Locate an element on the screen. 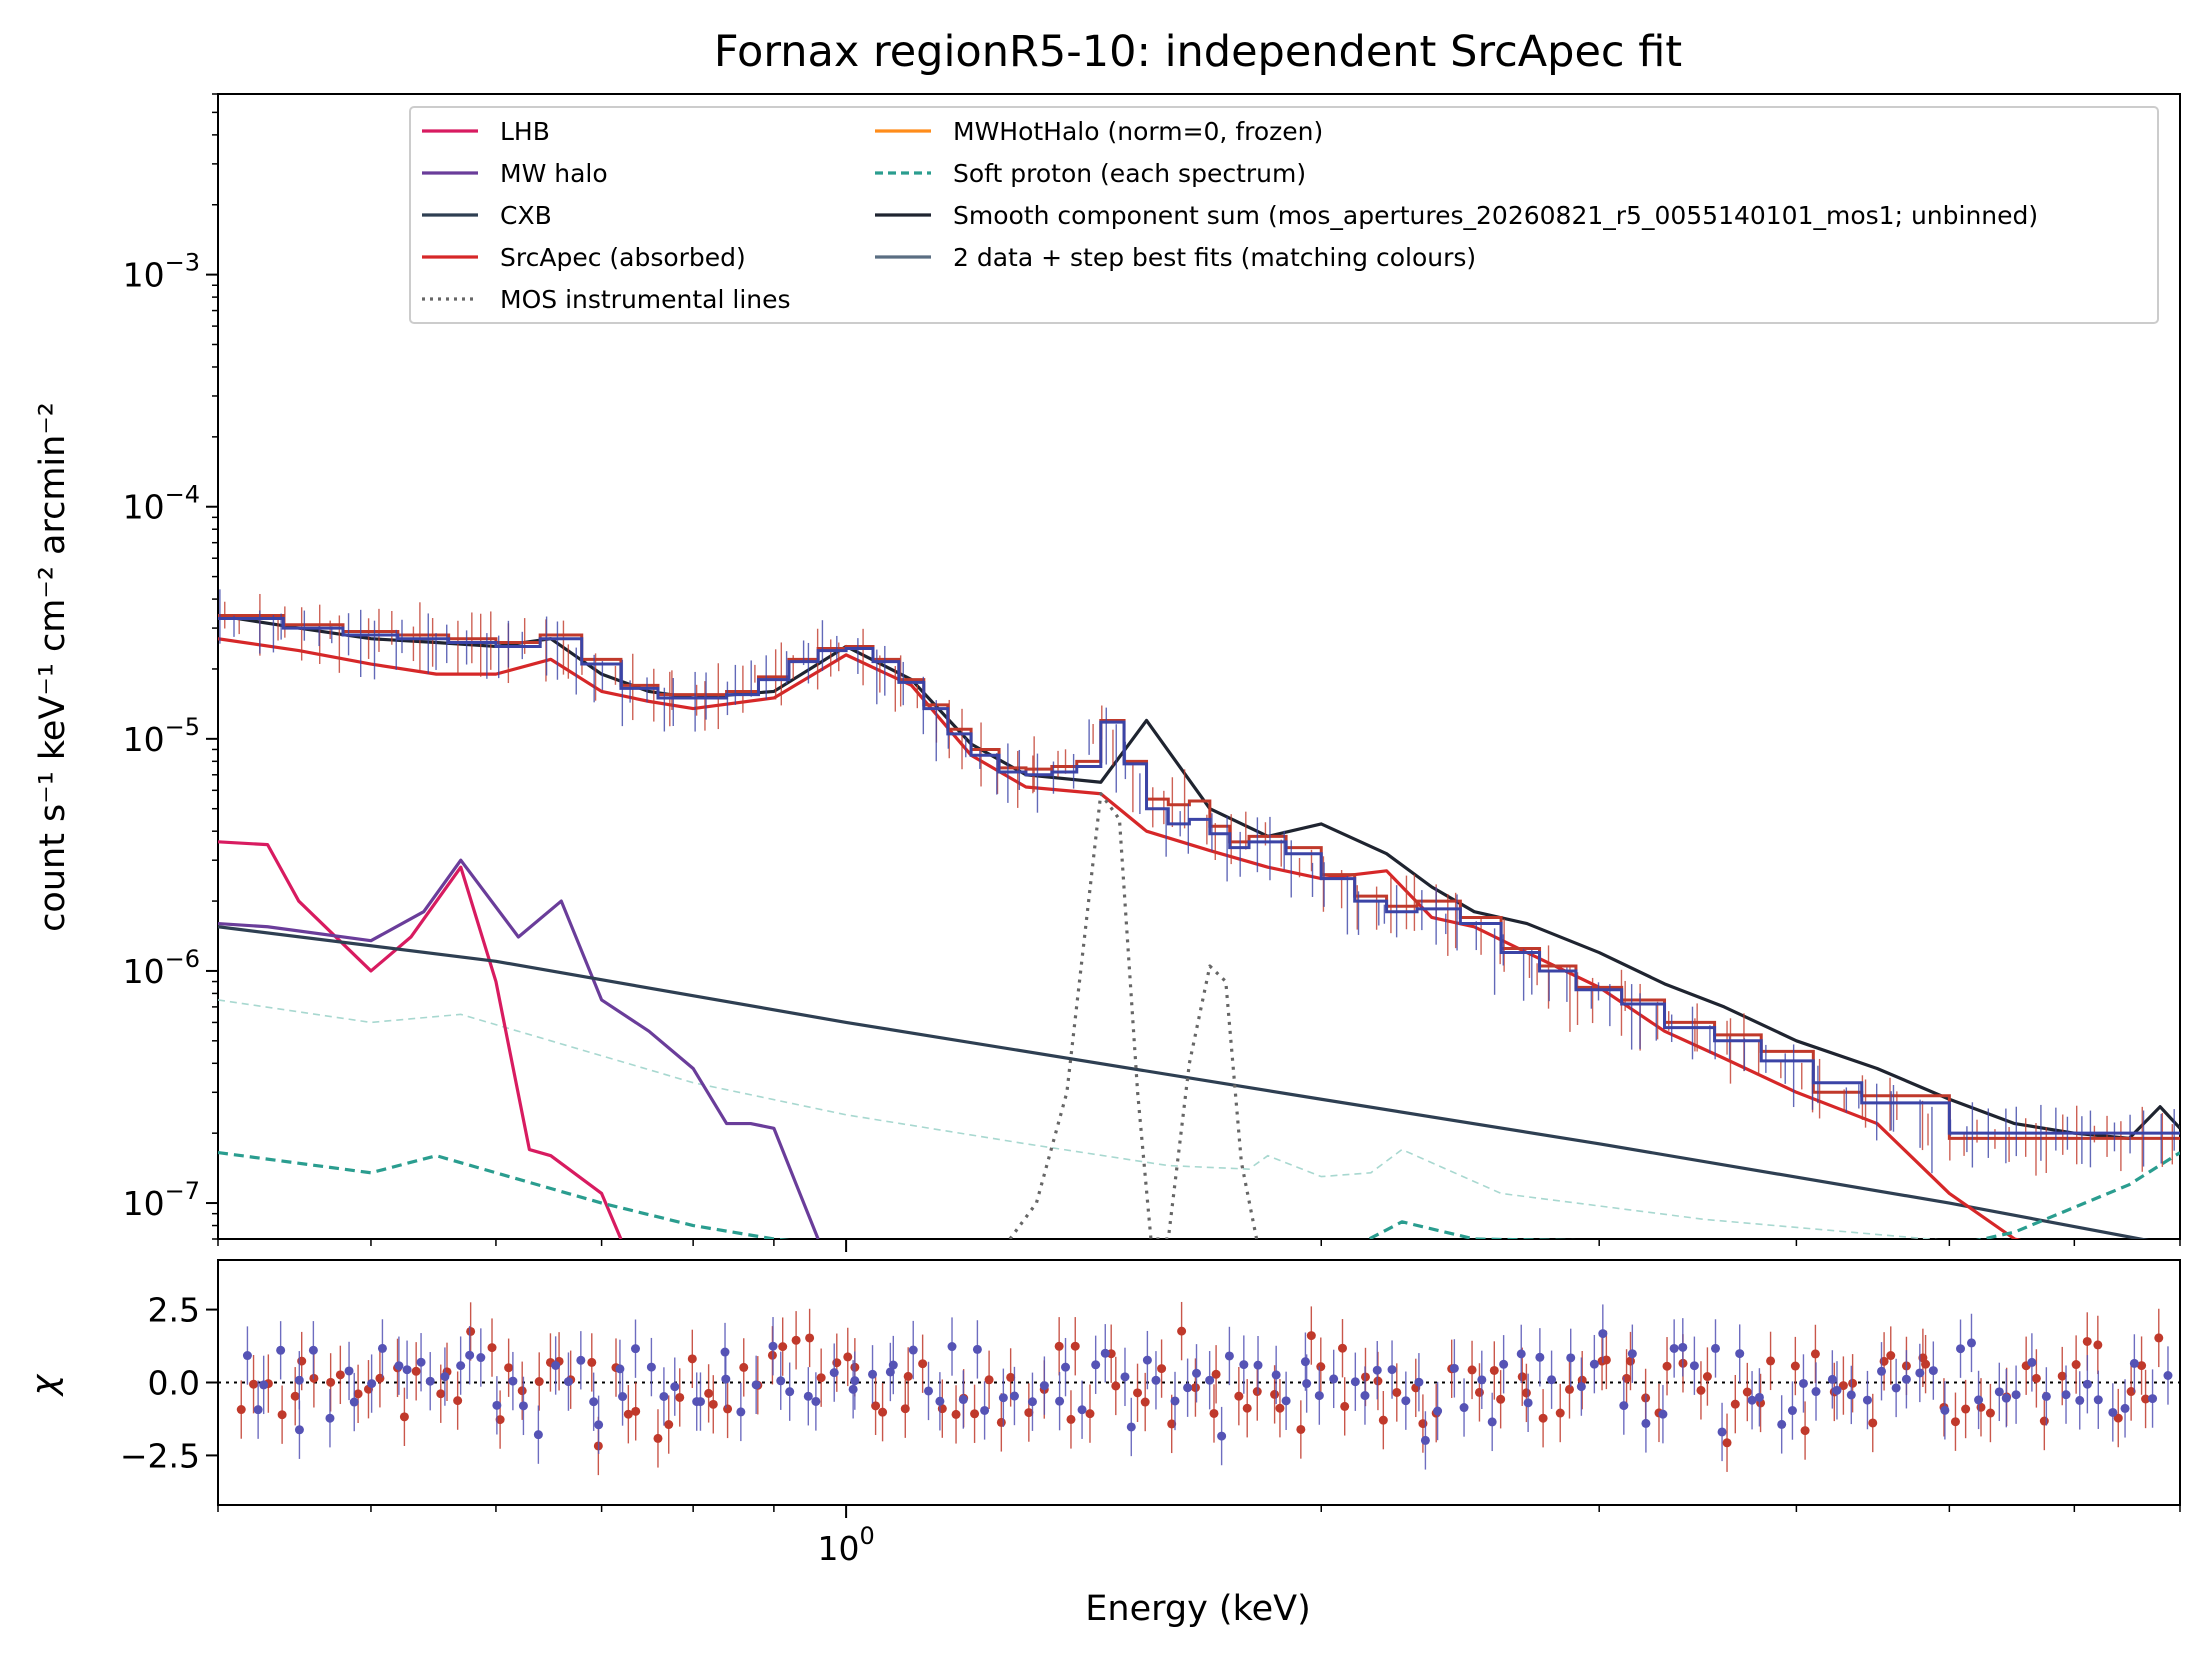 This screenshot has width=2199, height=1659. y-tick-label-1: 10⁻⁶ is located at coordinates (161, 968).